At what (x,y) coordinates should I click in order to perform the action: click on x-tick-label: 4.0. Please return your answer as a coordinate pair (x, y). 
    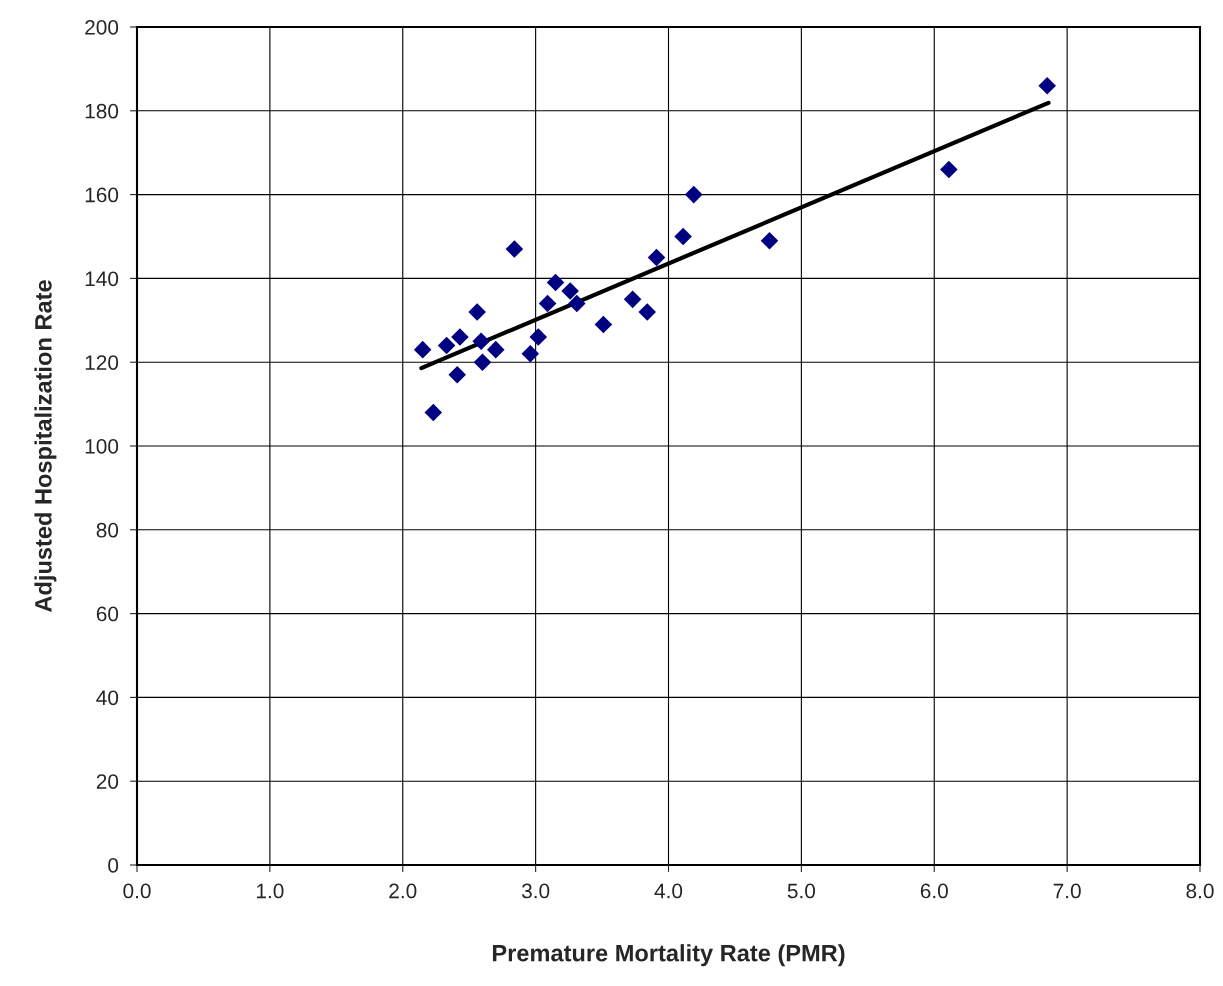
    Looking at the image, I should click on (668, 891).